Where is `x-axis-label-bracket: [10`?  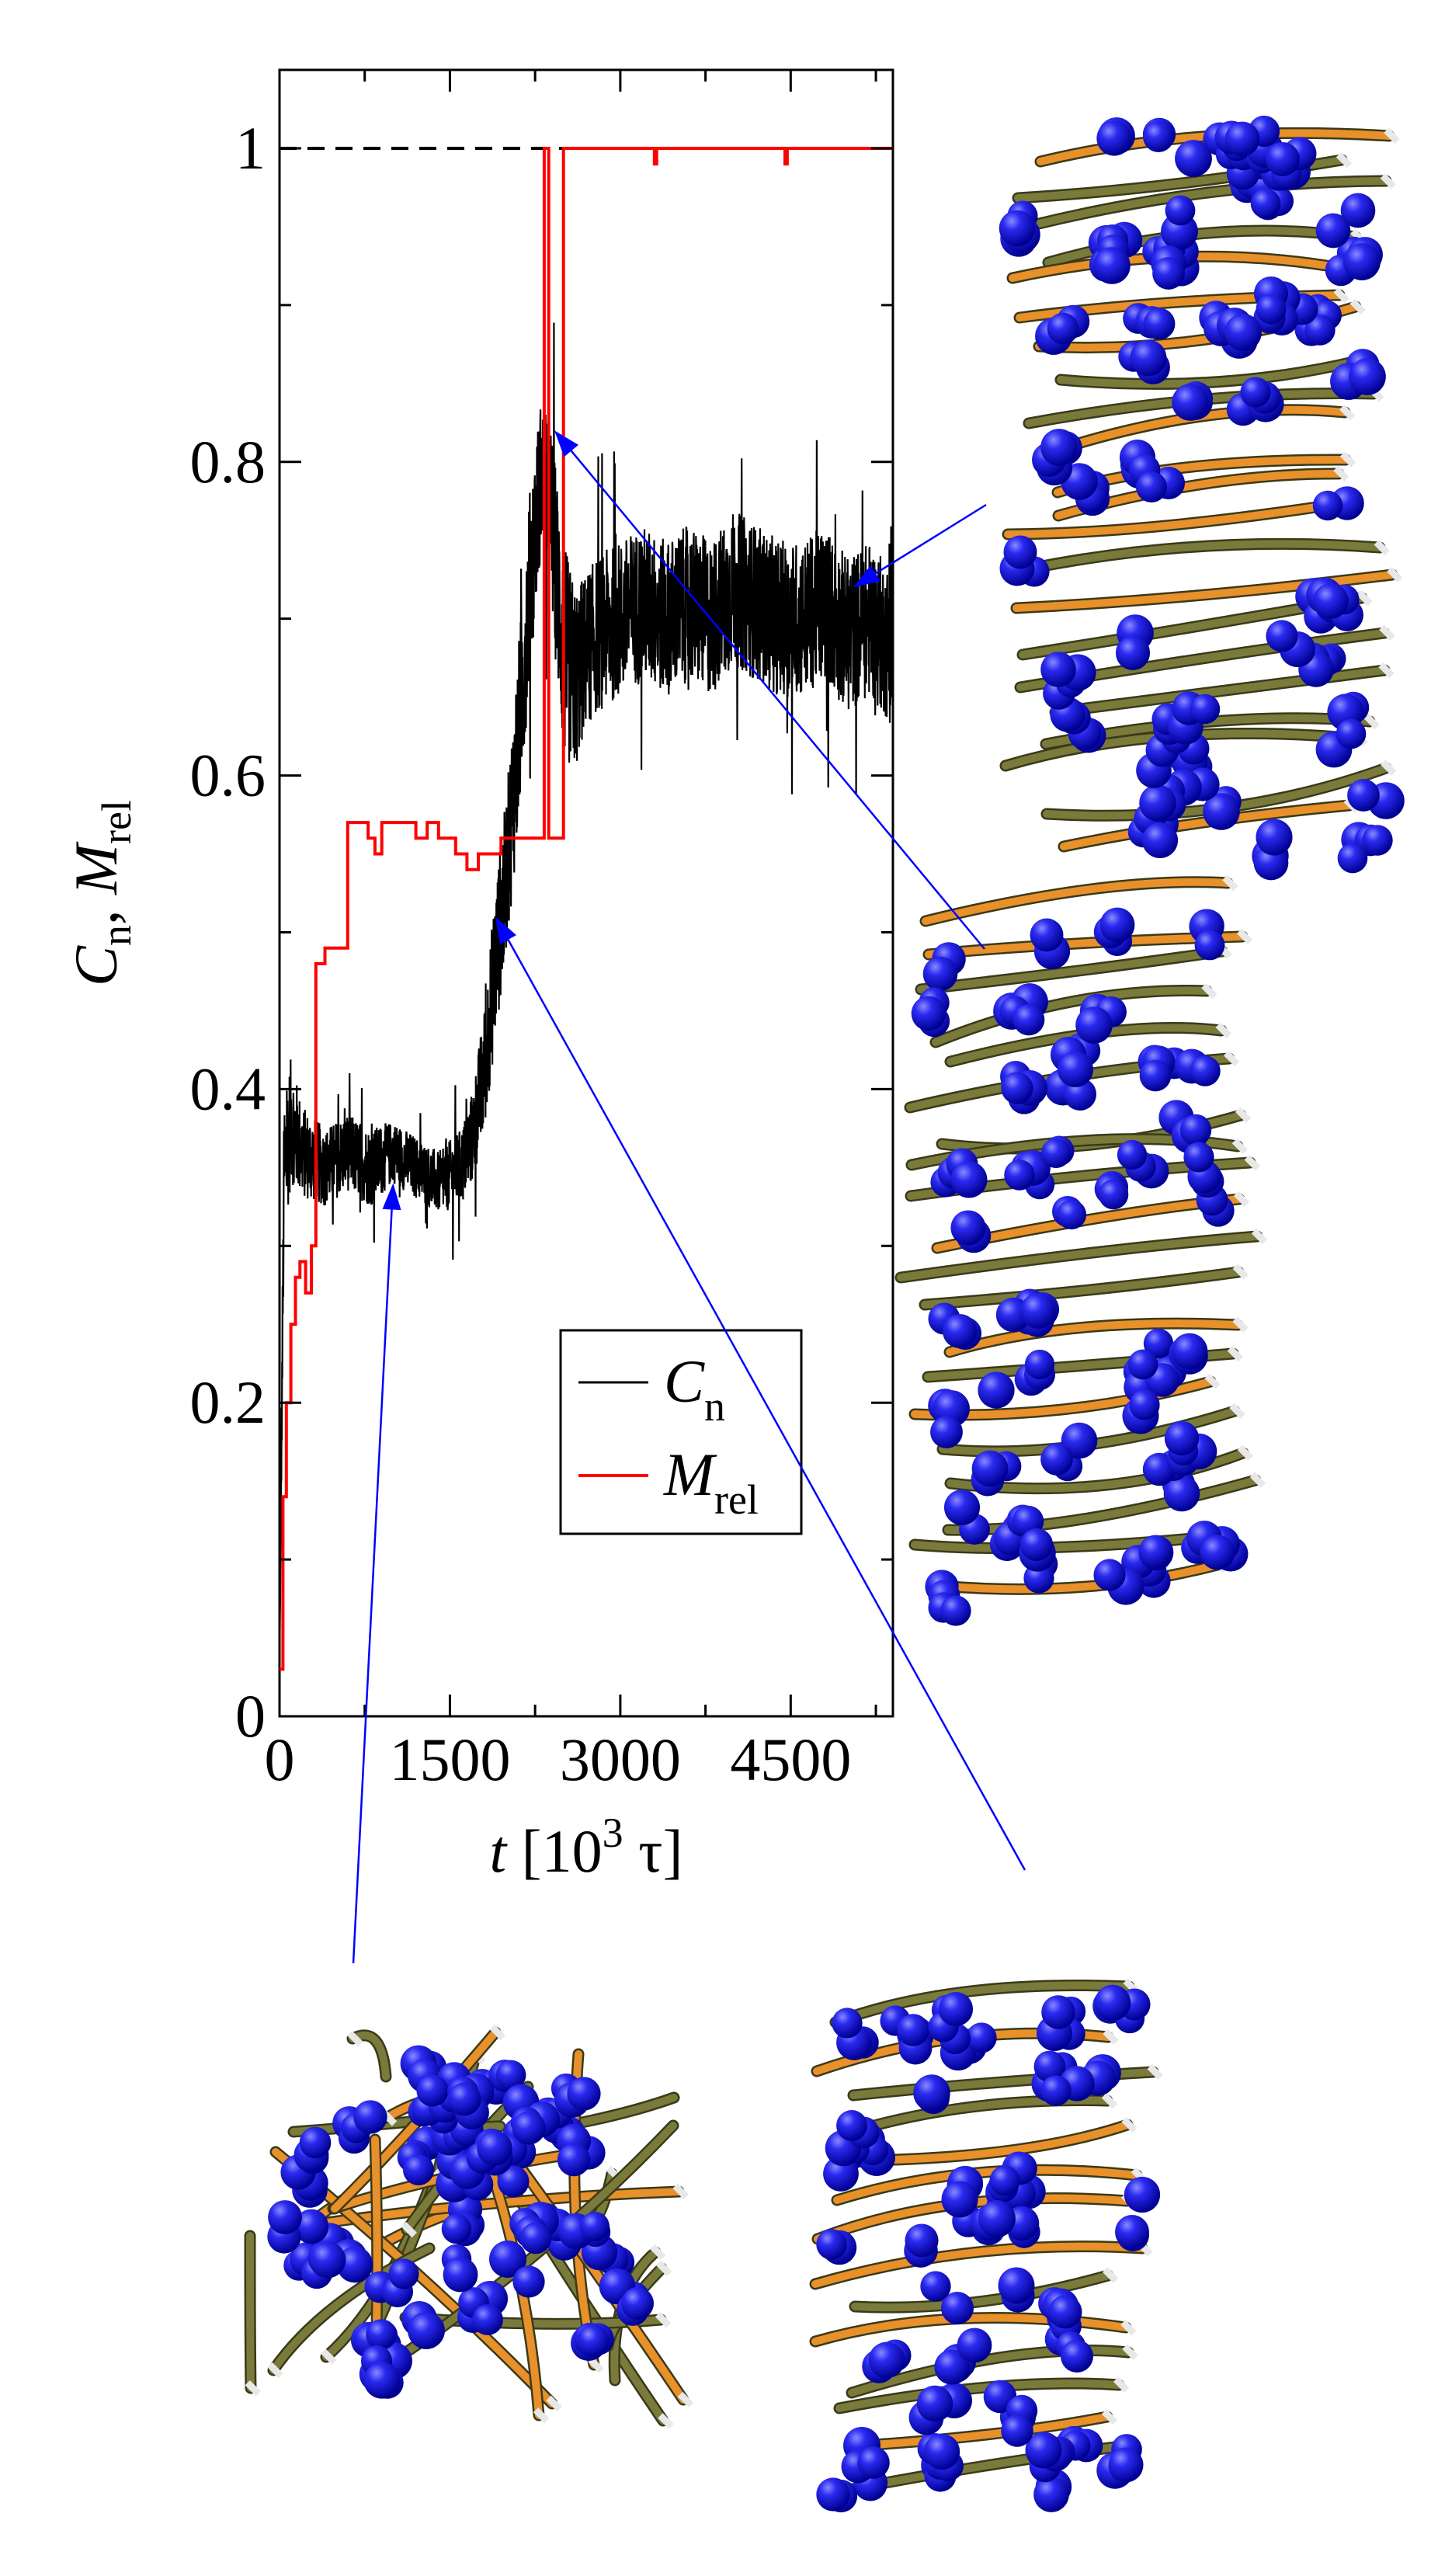
x-axis-label-bracket: [10 is located at coordinates (554, 1851).